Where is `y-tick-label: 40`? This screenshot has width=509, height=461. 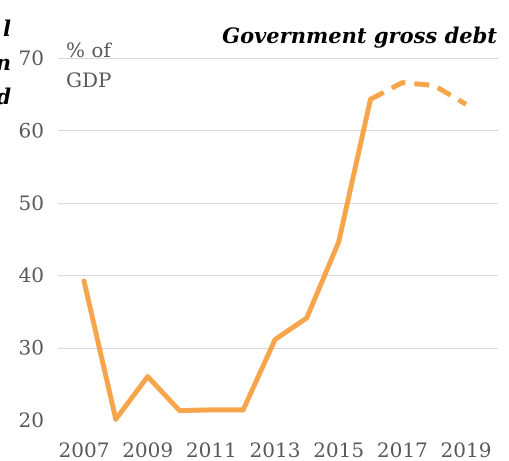 y-tick-label: 40 is located at coordinates (31, 275).